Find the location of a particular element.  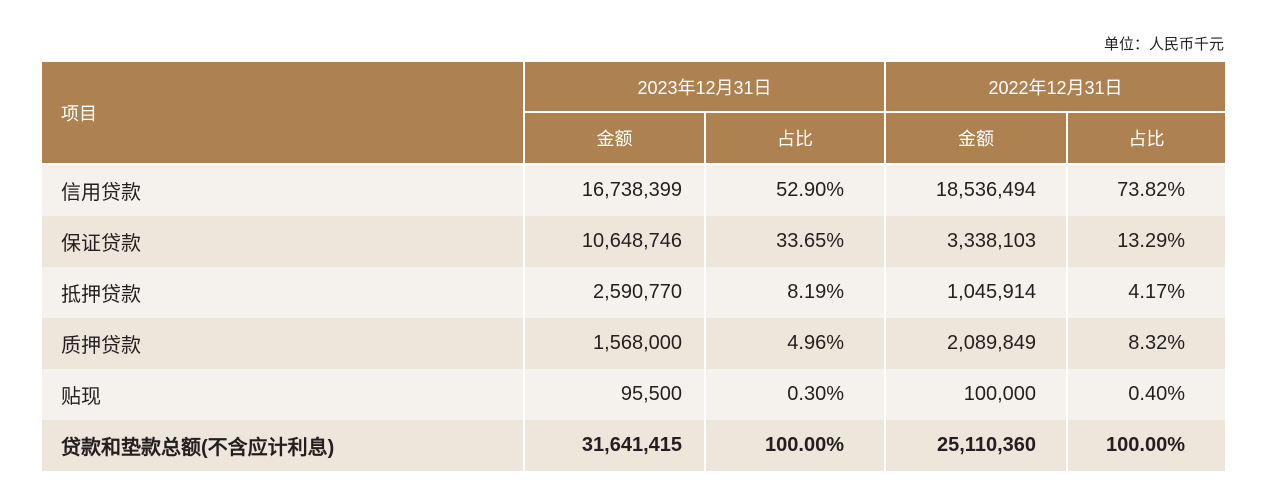

table-row: 贴现 95,500 0.30% 100,000 0.40% is located at coordinates (633, 394).